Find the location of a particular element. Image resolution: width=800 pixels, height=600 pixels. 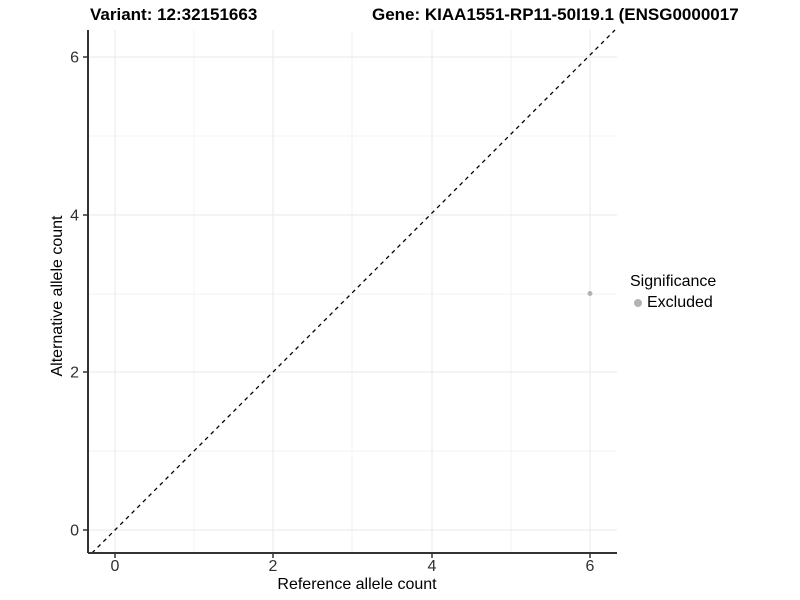

x-tick-0: 0 is located at coordinates (115, 566).